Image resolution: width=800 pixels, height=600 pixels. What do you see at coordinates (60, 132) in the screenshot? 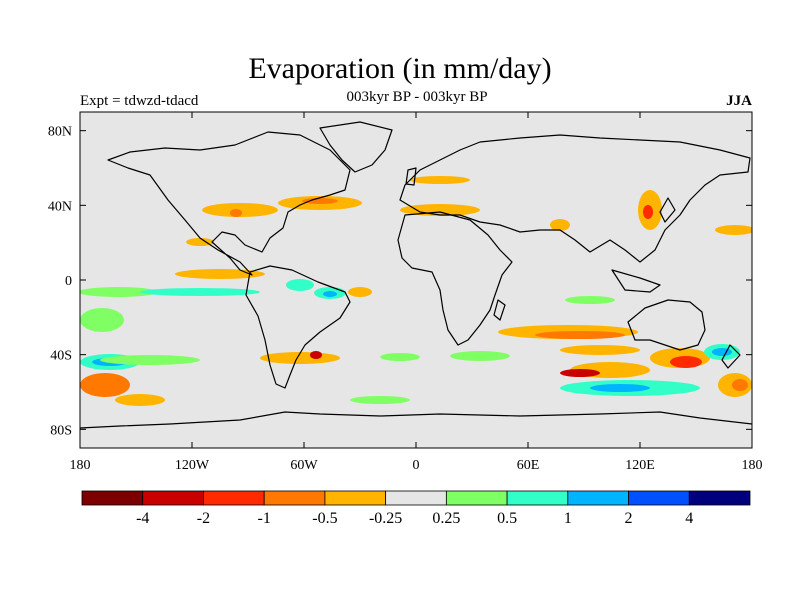
I see `y-tick-label: 80N` at bounding box center [60, 132].